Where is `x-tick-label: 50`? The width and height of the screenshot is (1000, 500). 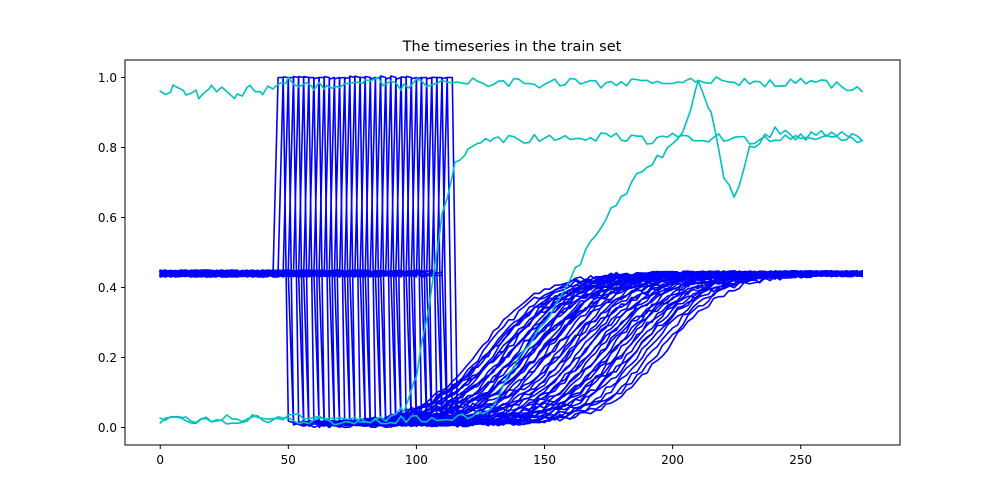 x-tick-label: 50 is located at coordinates (288, 460).